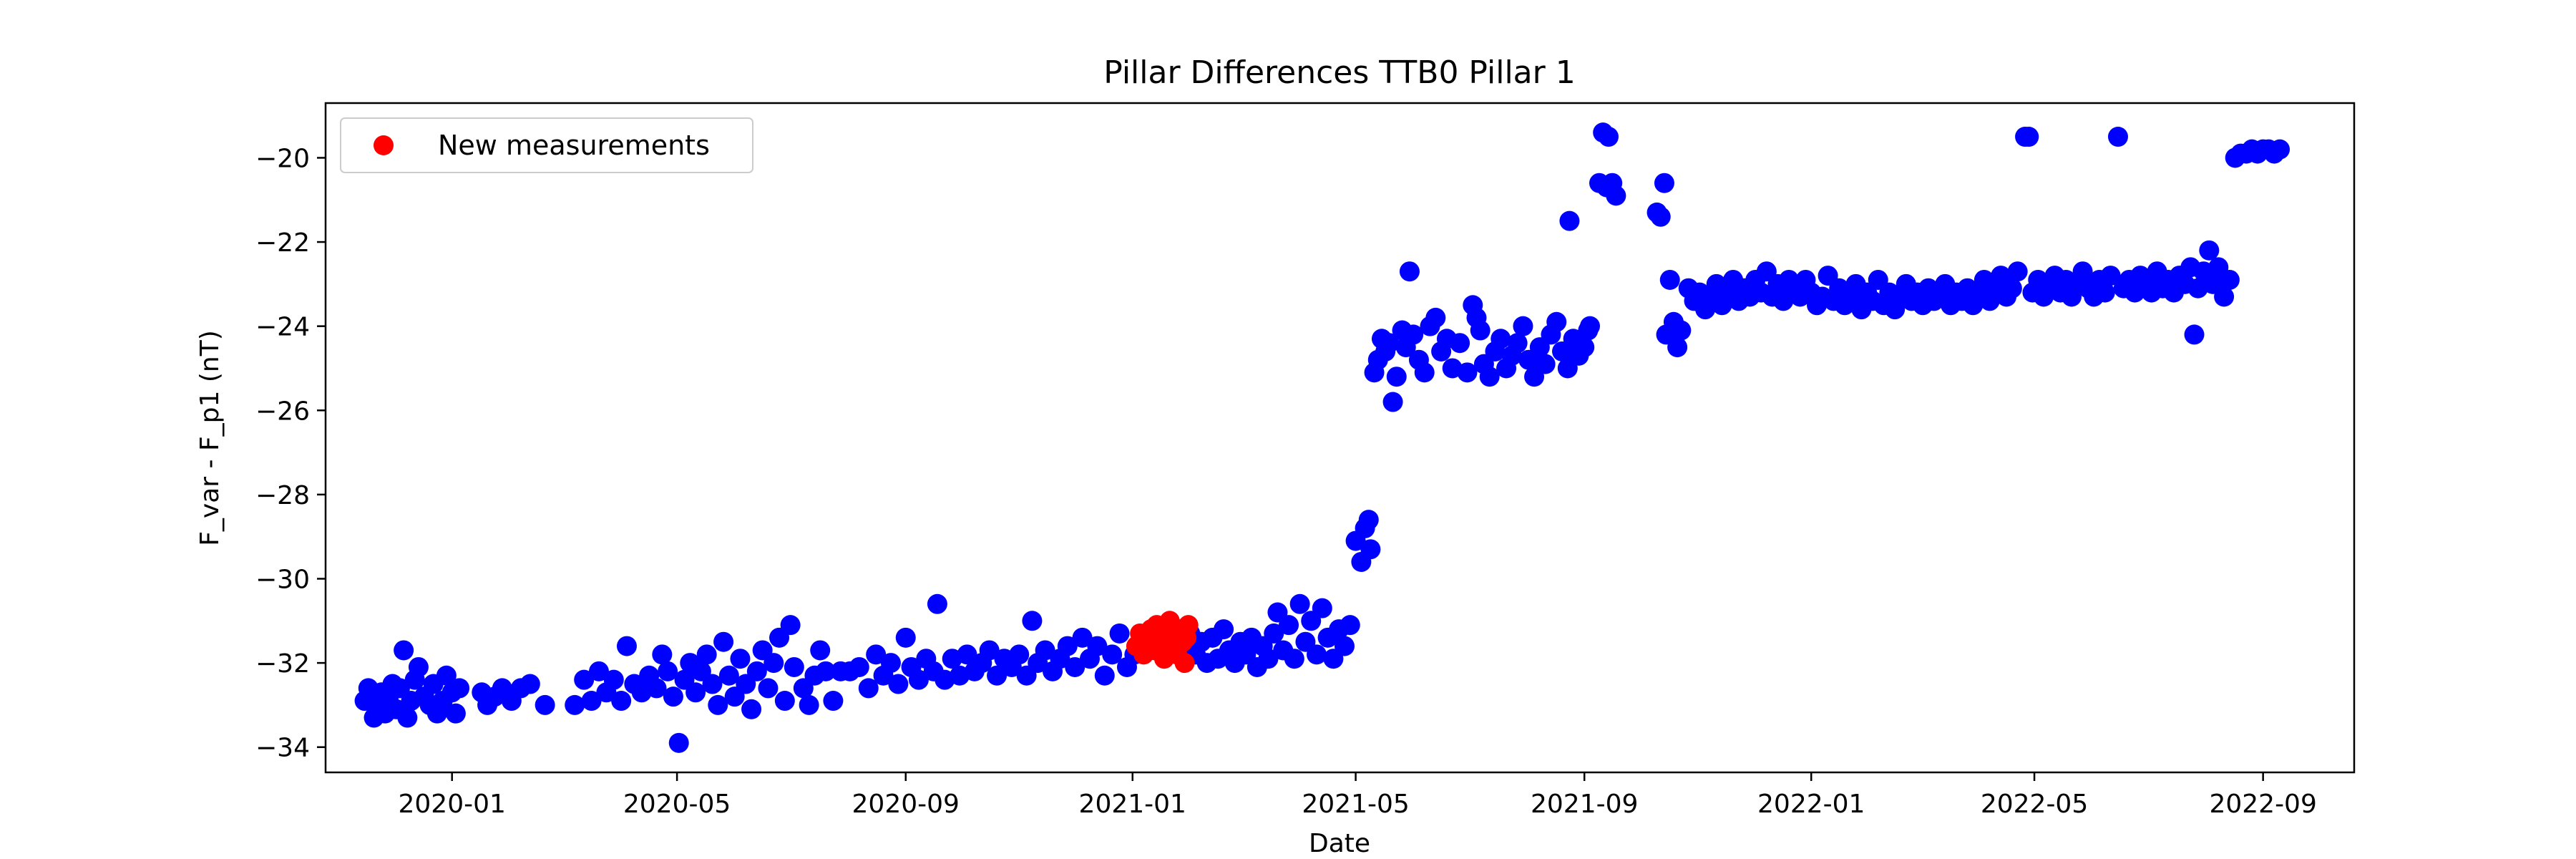  Describe the element at coordinates (451, 804) in the screenshot. I see `x-tick-label: 2020-01` at that location.